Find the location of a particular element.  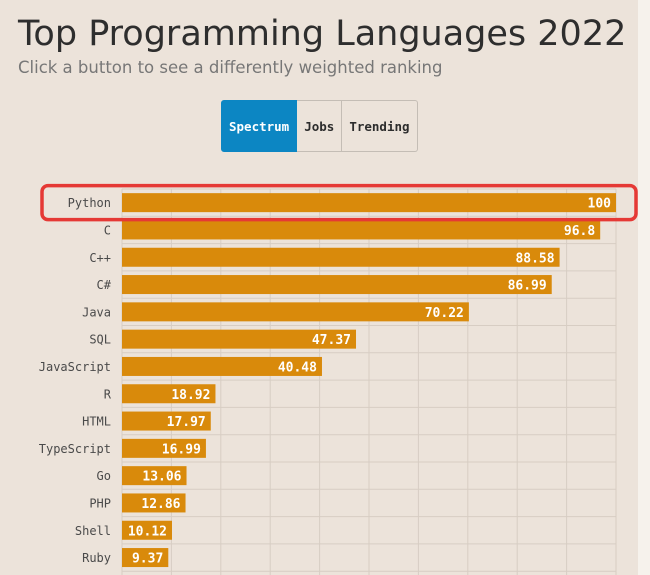

category-label: C++ is located at coordinates (100, 258).